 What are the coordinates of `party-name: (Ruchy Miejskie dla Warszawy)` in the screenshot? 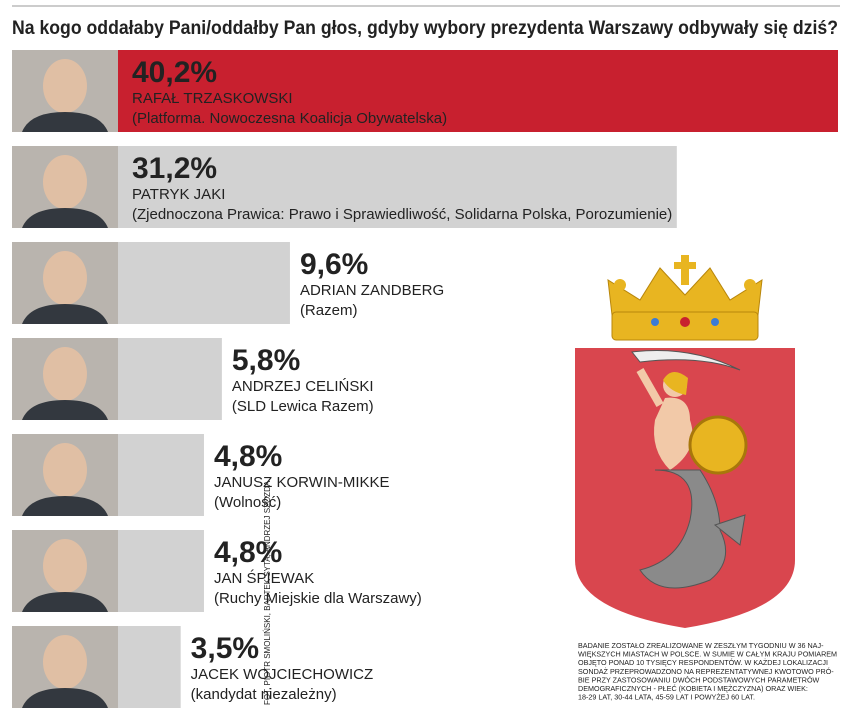 It's located at (318, 598).